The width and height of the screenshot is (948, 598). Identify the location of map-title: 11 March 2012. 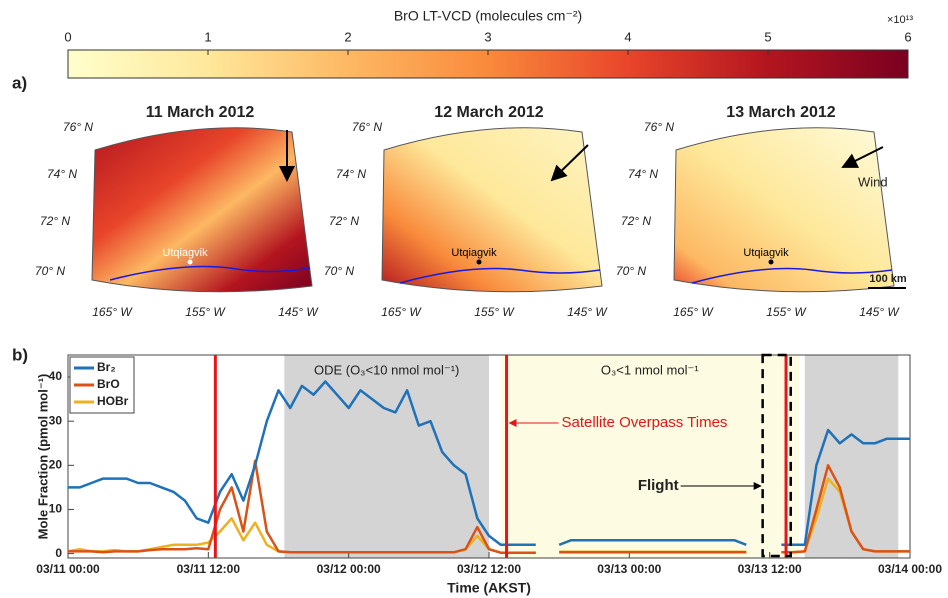
(200, 112).